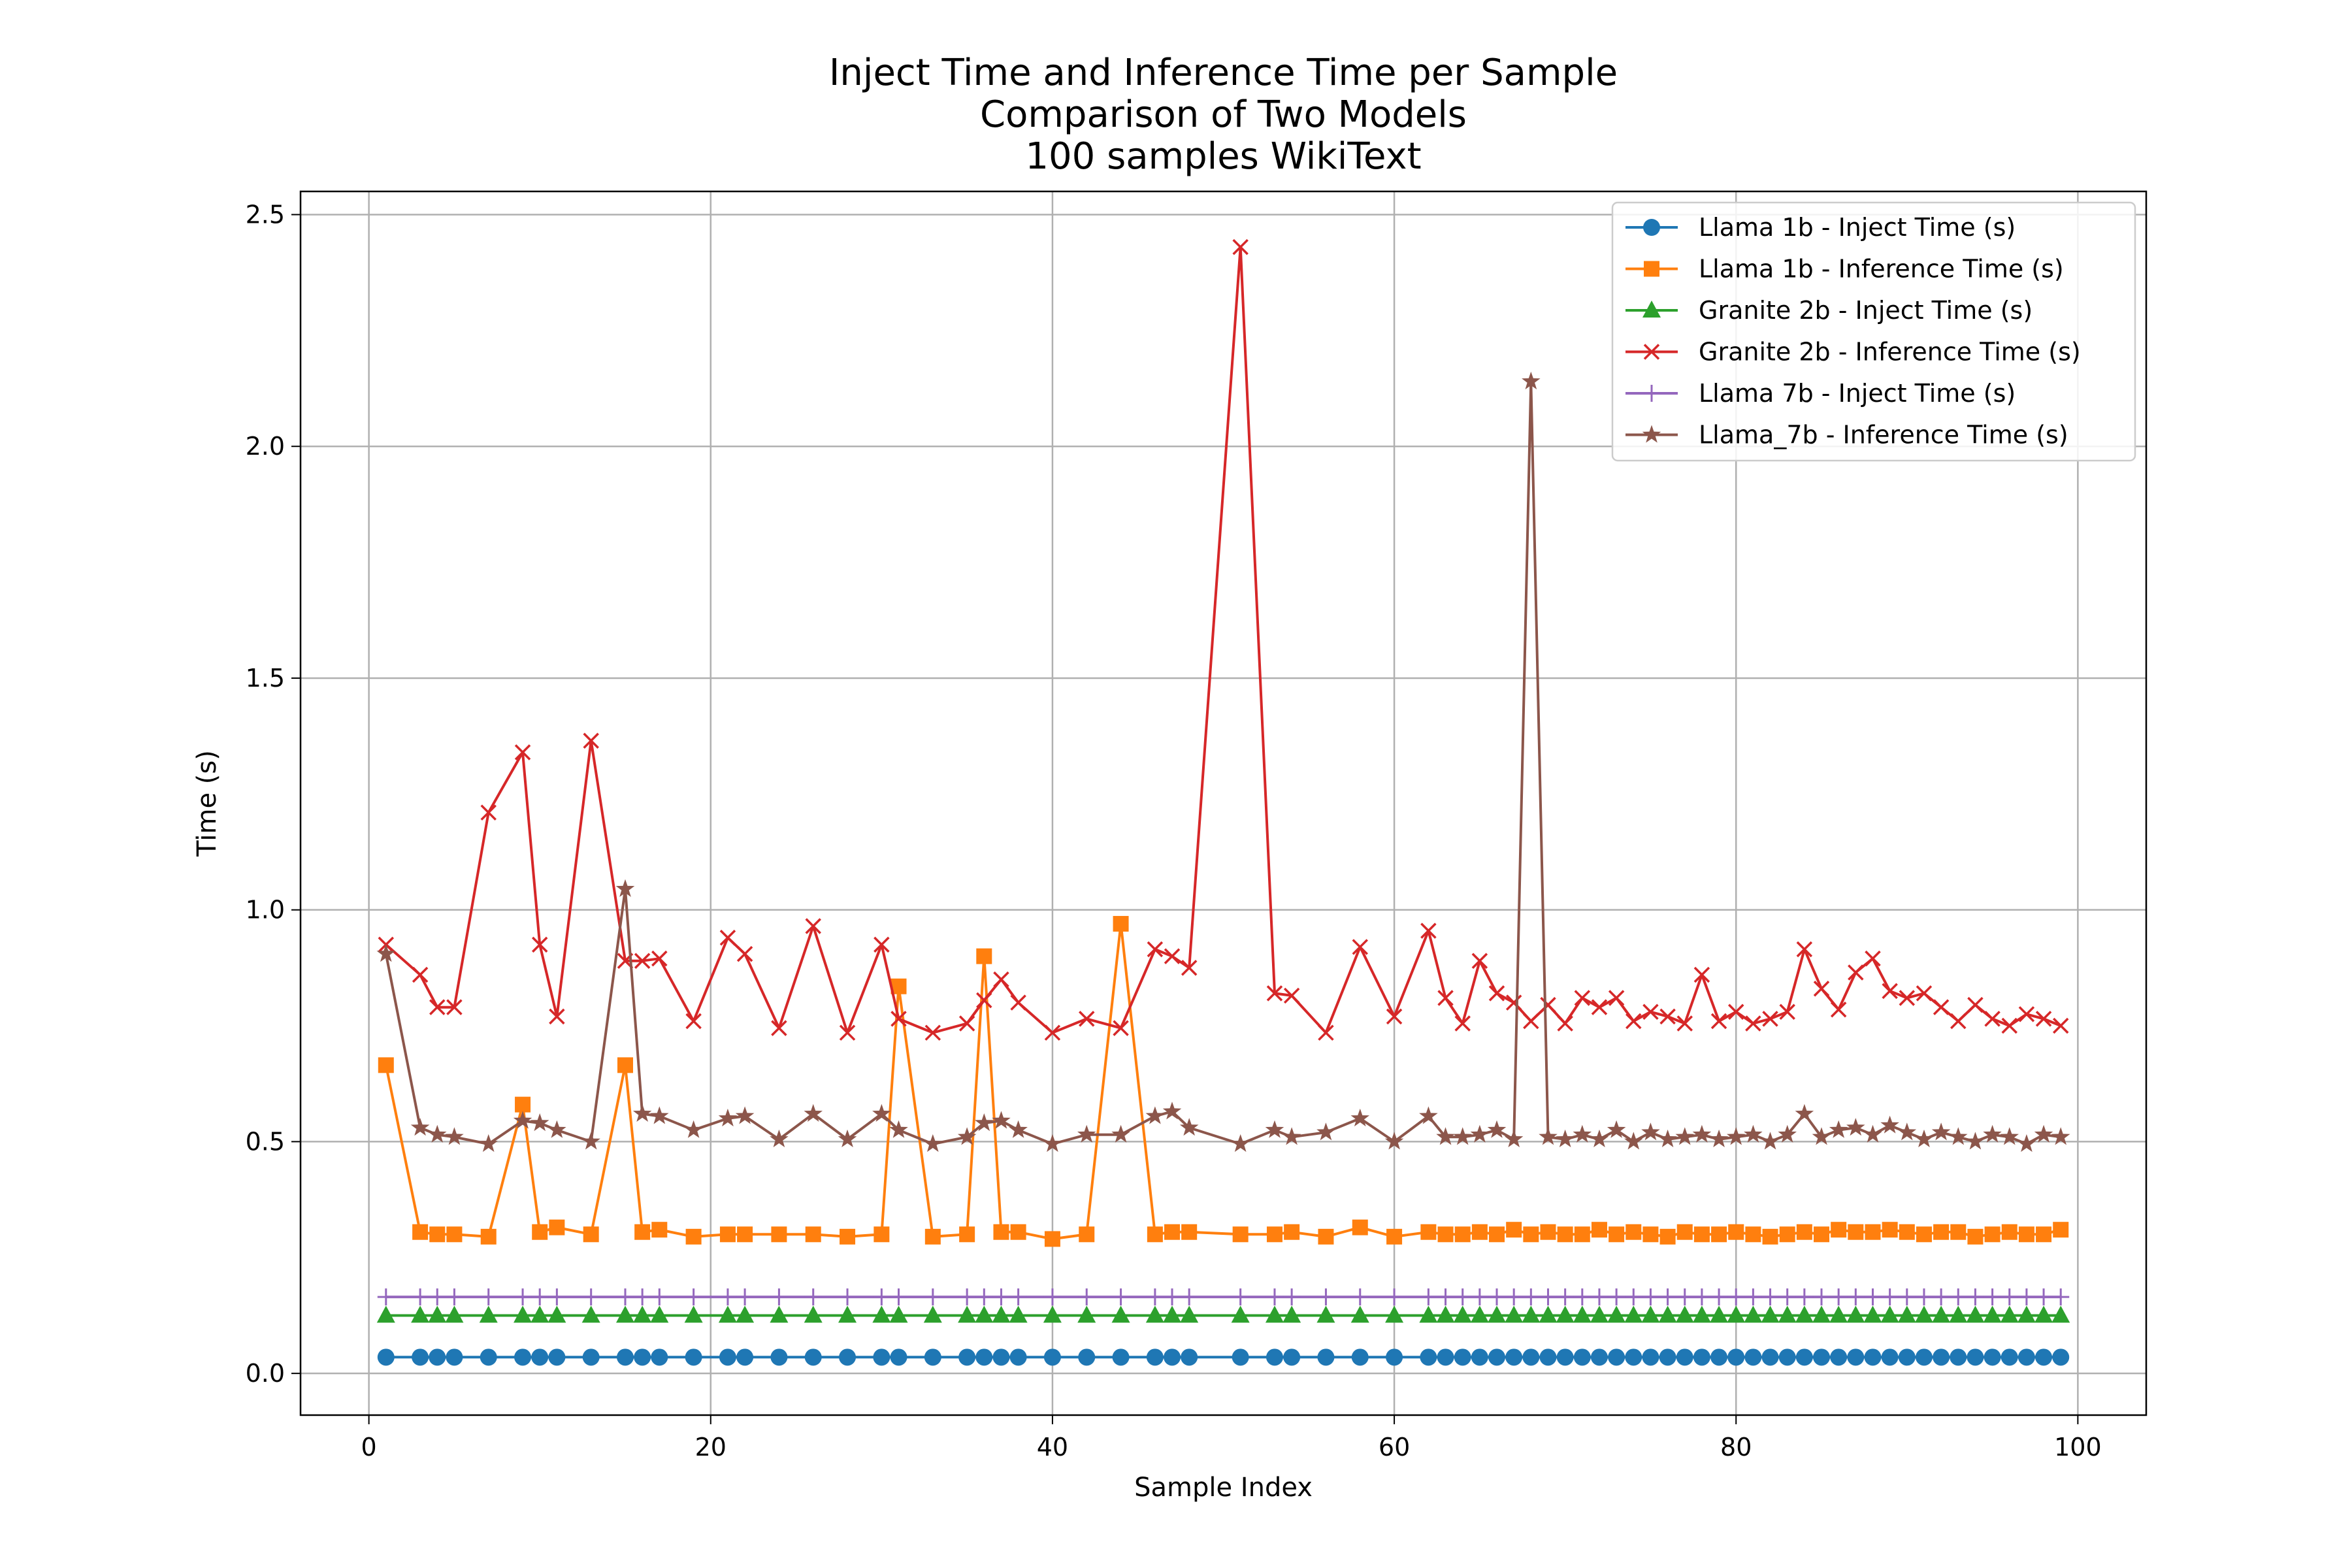 The width and height of the screenshot is (2352, 1568). Describe the element at coordinates (1829, 310) in the screenshot. I see `legend-entry: Granite 2b - Inject Time (s)` at that location.